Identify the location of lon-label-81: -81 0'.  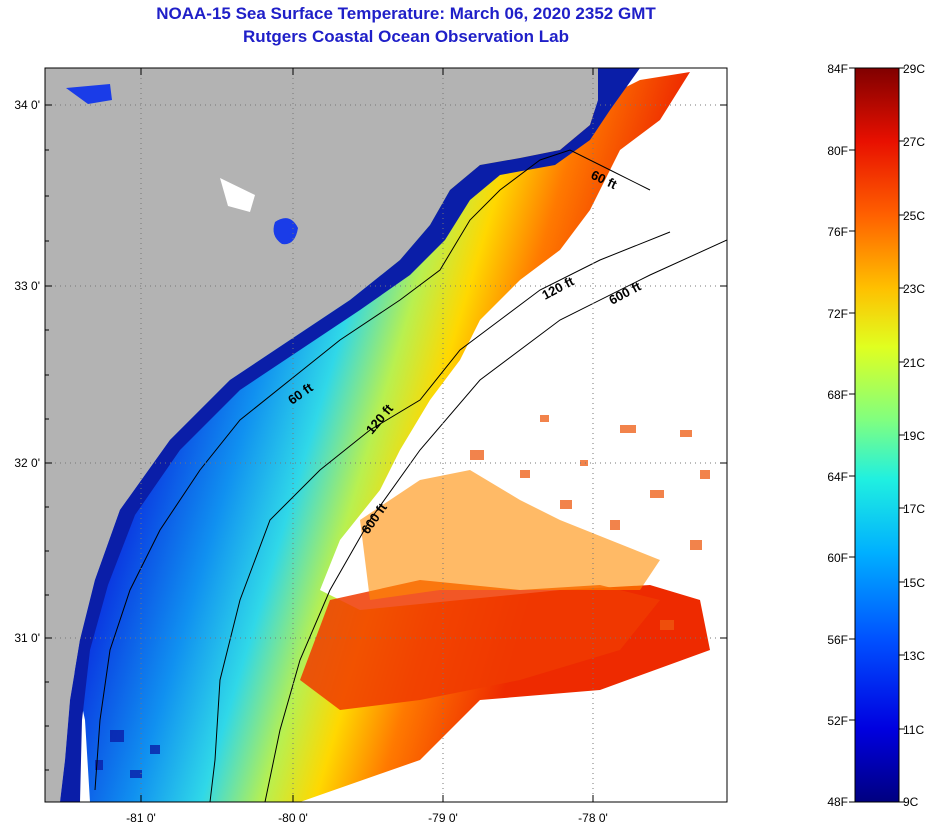
(141, 818).